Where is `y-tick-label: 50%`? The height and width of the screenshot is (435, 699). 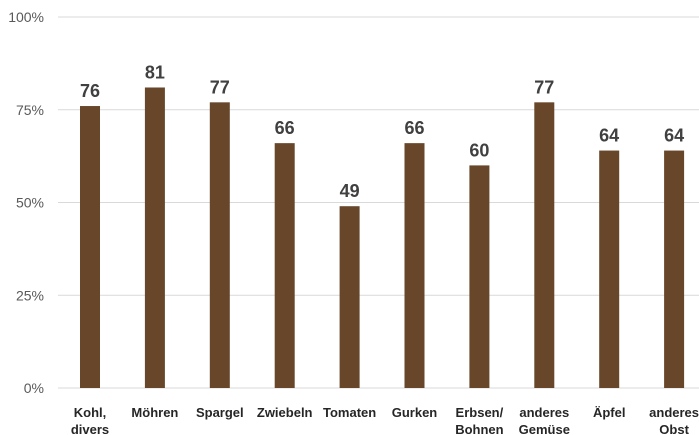
y-tick-label: 50% is located at coordinates (30, 203).